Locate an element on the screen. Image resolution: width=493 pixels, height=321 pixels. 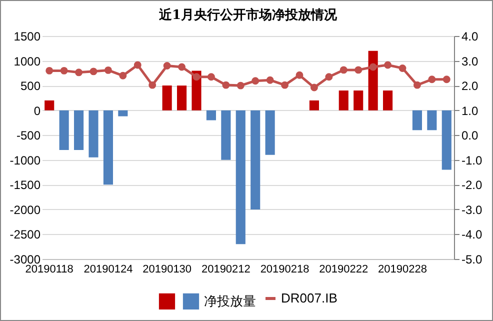
y2-tick-label: 4.0 is located at coordinates (470, 37).